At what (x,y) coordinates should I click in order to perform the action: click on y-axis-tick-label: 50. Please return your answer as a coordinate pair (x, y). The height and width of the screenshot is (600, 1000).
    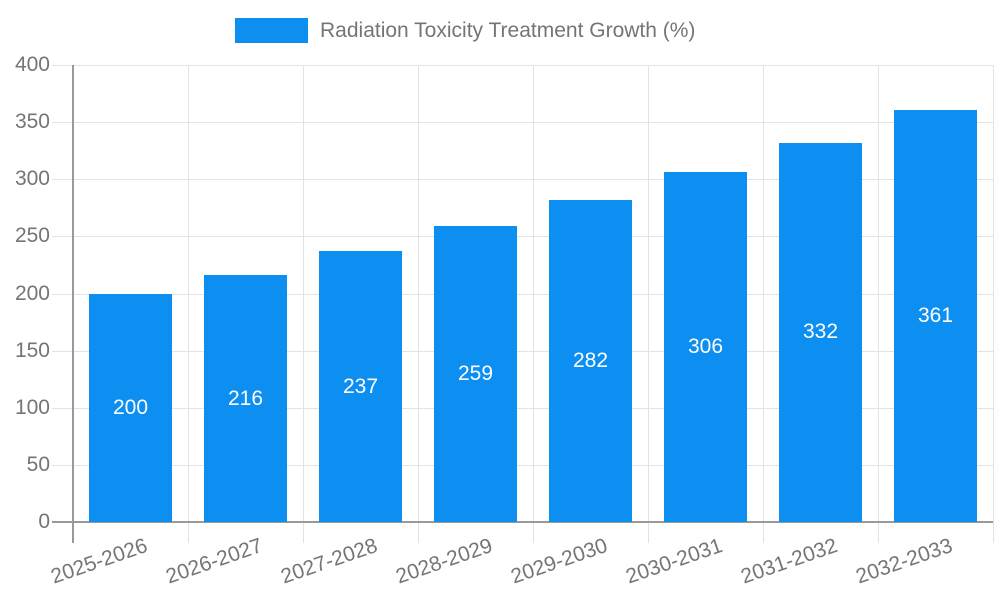
    Looking at the image, I should click on (38, 464).